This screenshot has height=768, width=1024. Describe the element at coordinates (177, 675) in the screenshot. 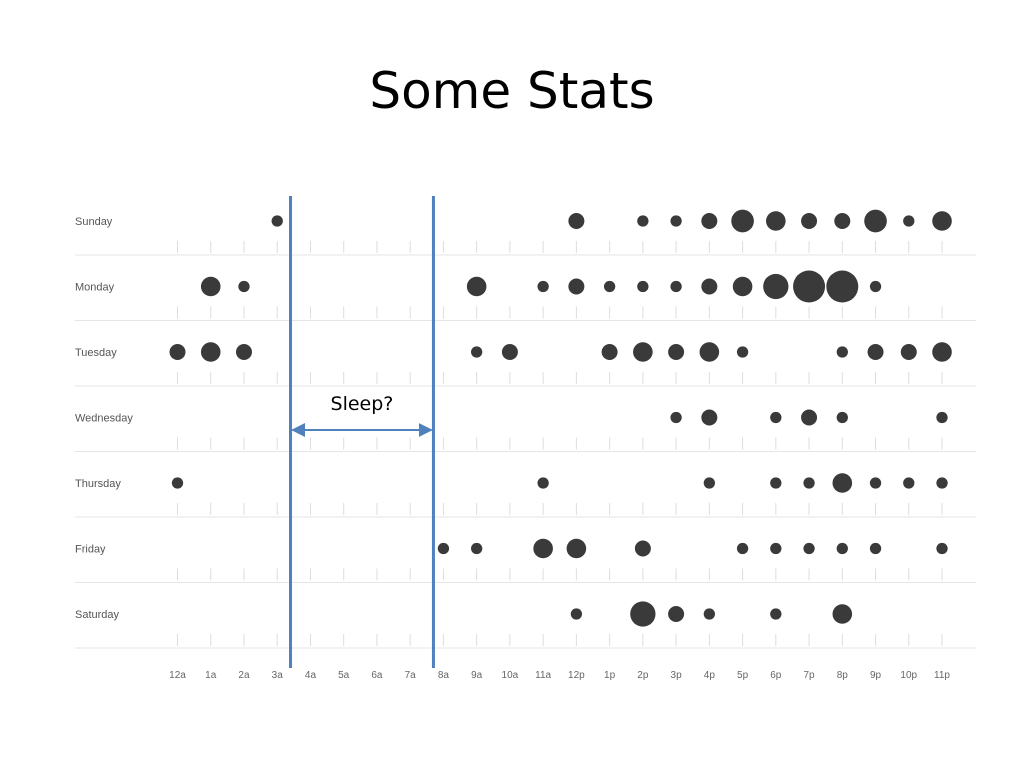

I see `x-tick-label: 12a` at that location.